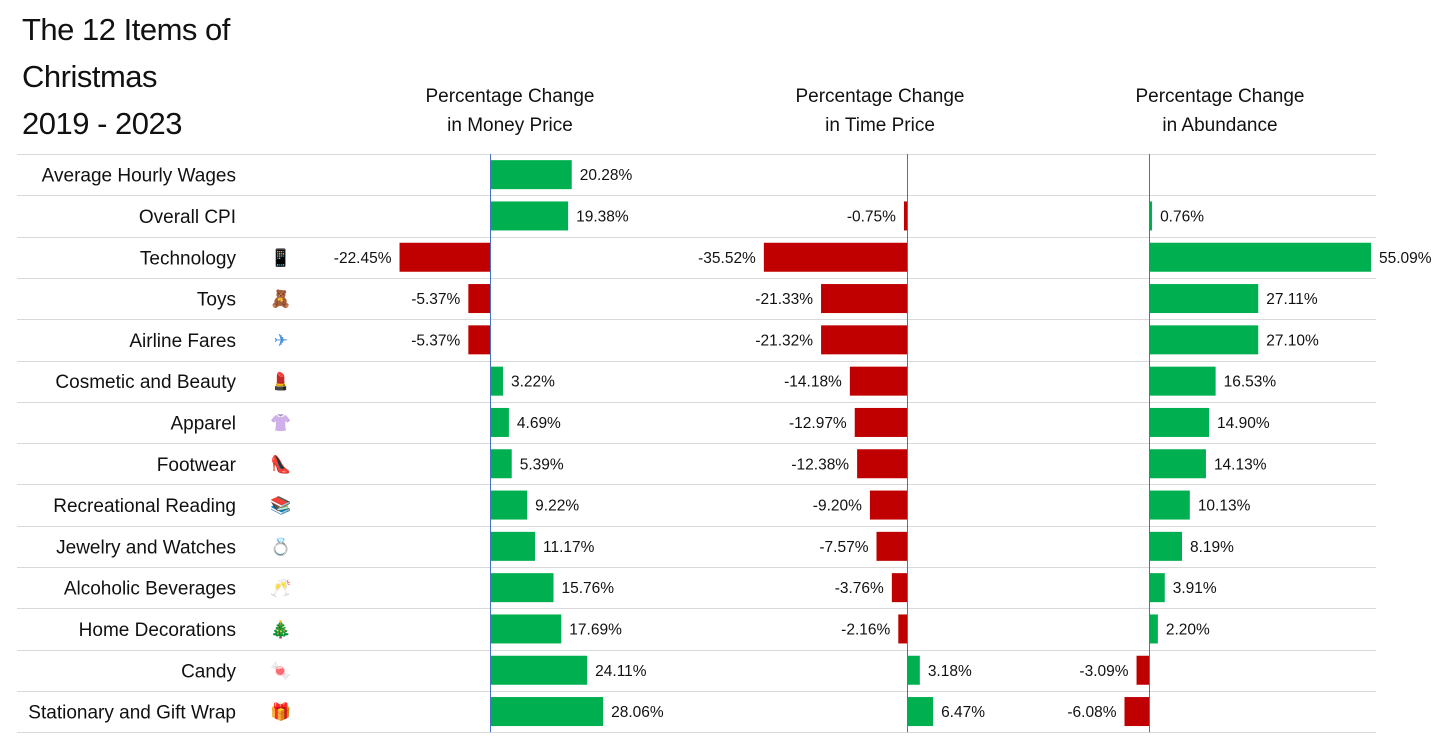  What do you see at coordinates (1182, 216) in the screenshot?
I see `data-label: 0.76%` at bounding box center [1182, 216].